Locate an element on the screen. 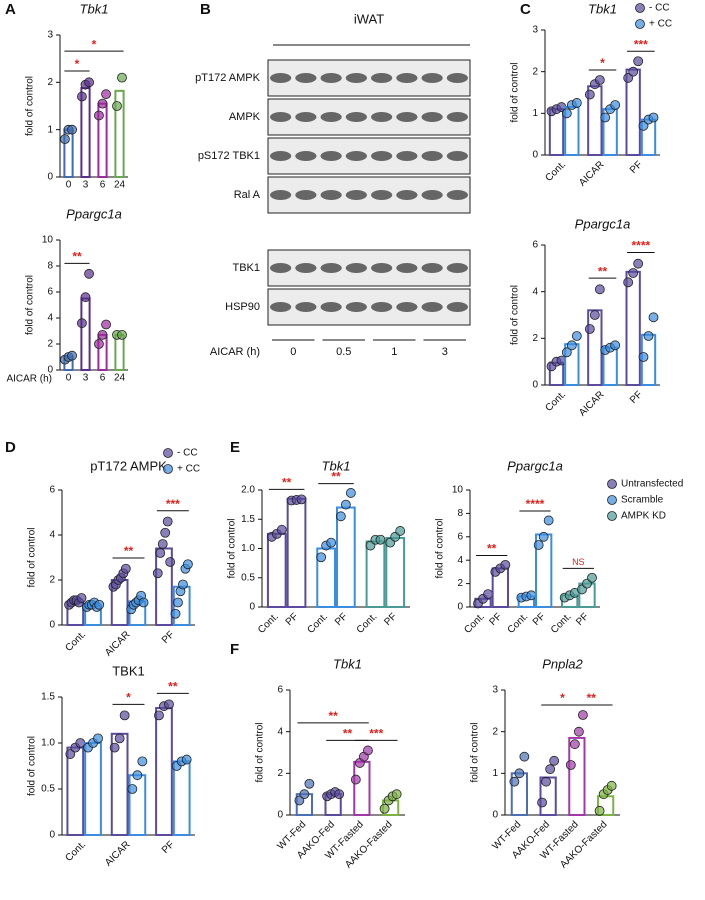  legend-label: + CC is located at coordinates (188, 469).